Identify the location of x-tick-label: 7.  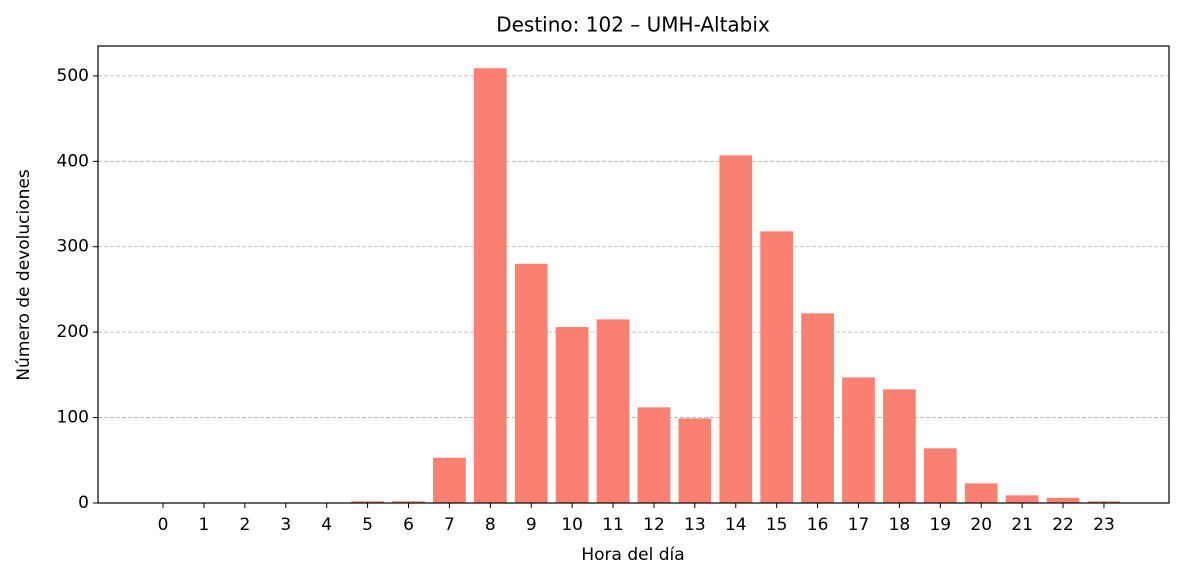
(449, 525).